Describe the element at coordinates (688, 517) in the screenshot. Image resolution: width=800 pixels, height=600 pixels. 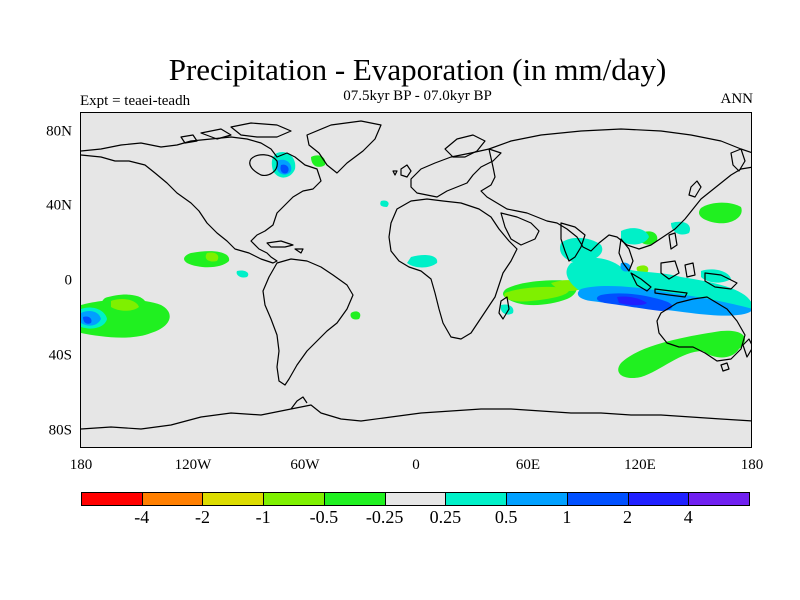
I see `legend-tick-label: 4` at that location.